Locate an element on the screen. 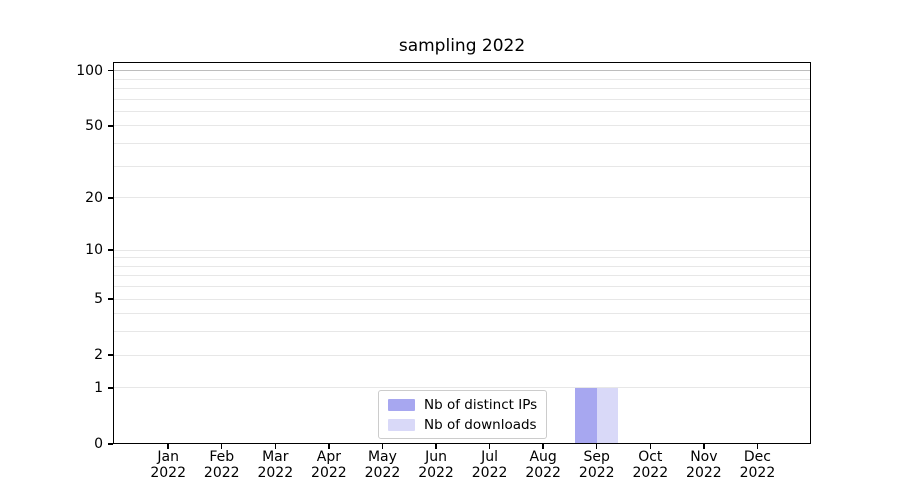  y-tick-label: 5 is located at coordinates (98, 299).